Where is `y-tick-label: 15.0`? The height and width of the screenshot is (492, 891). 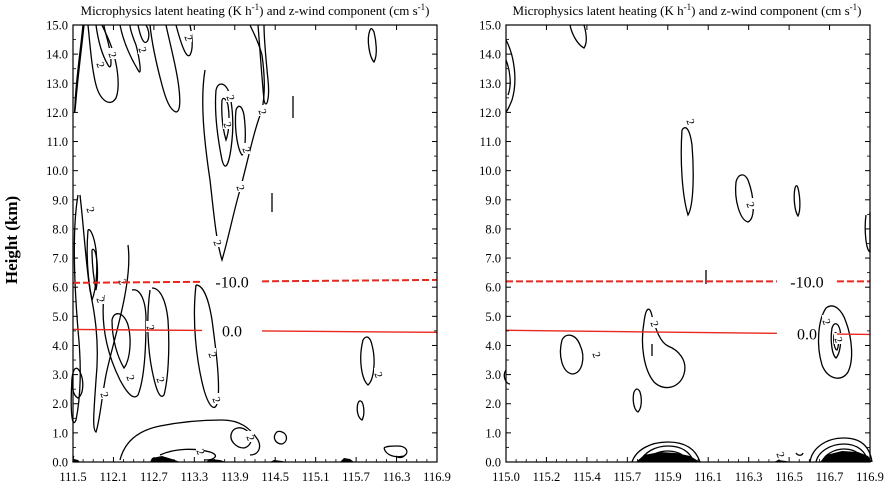 y-tick-label: 15.0 is located at coordinates (490, 26).